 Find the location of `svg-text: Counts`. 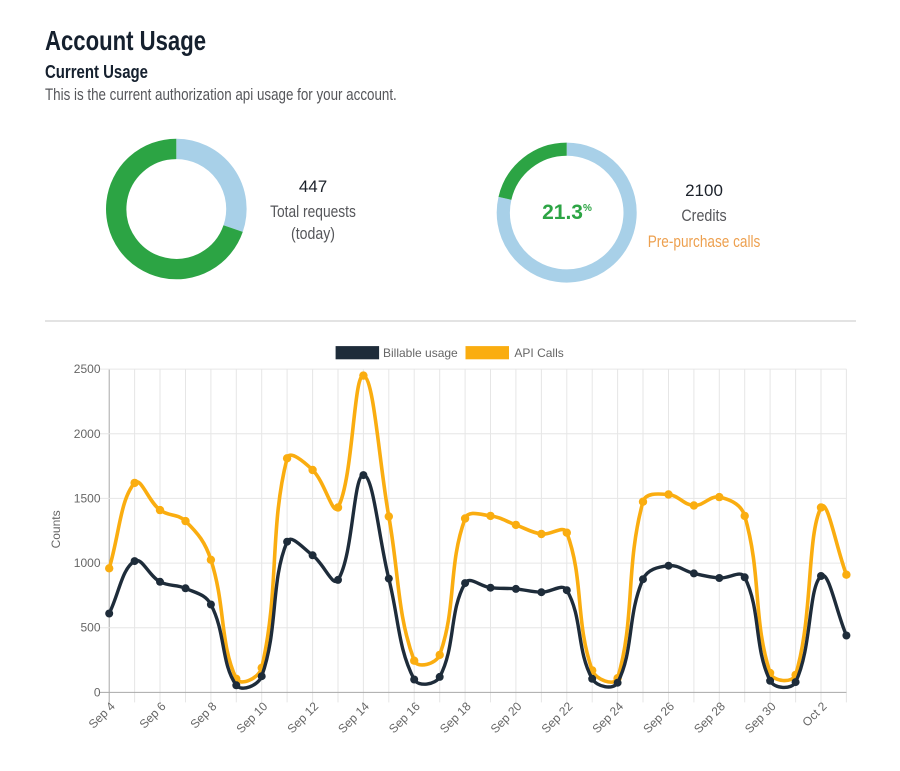

svg-text: Counts is located at coordinates (56, 529).